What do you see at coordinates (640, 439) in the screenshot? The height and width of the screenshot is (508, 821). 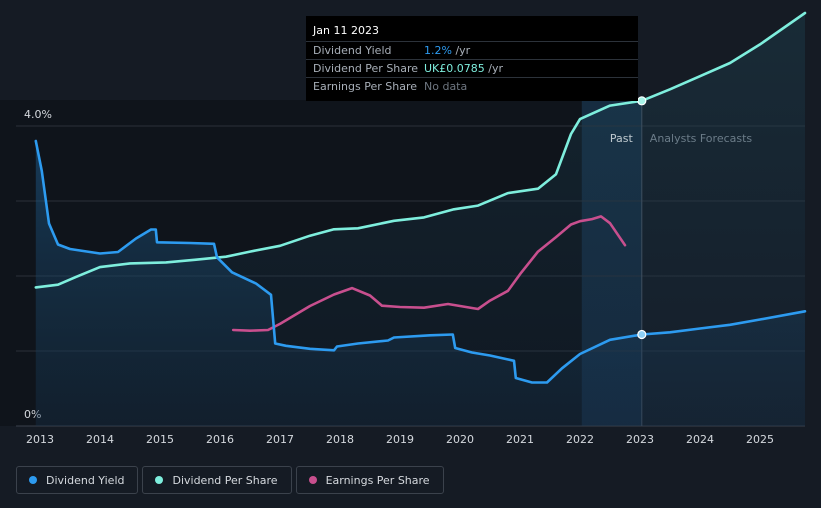 I see `x-tick-label: 2023` at bounding box center [640, 439].